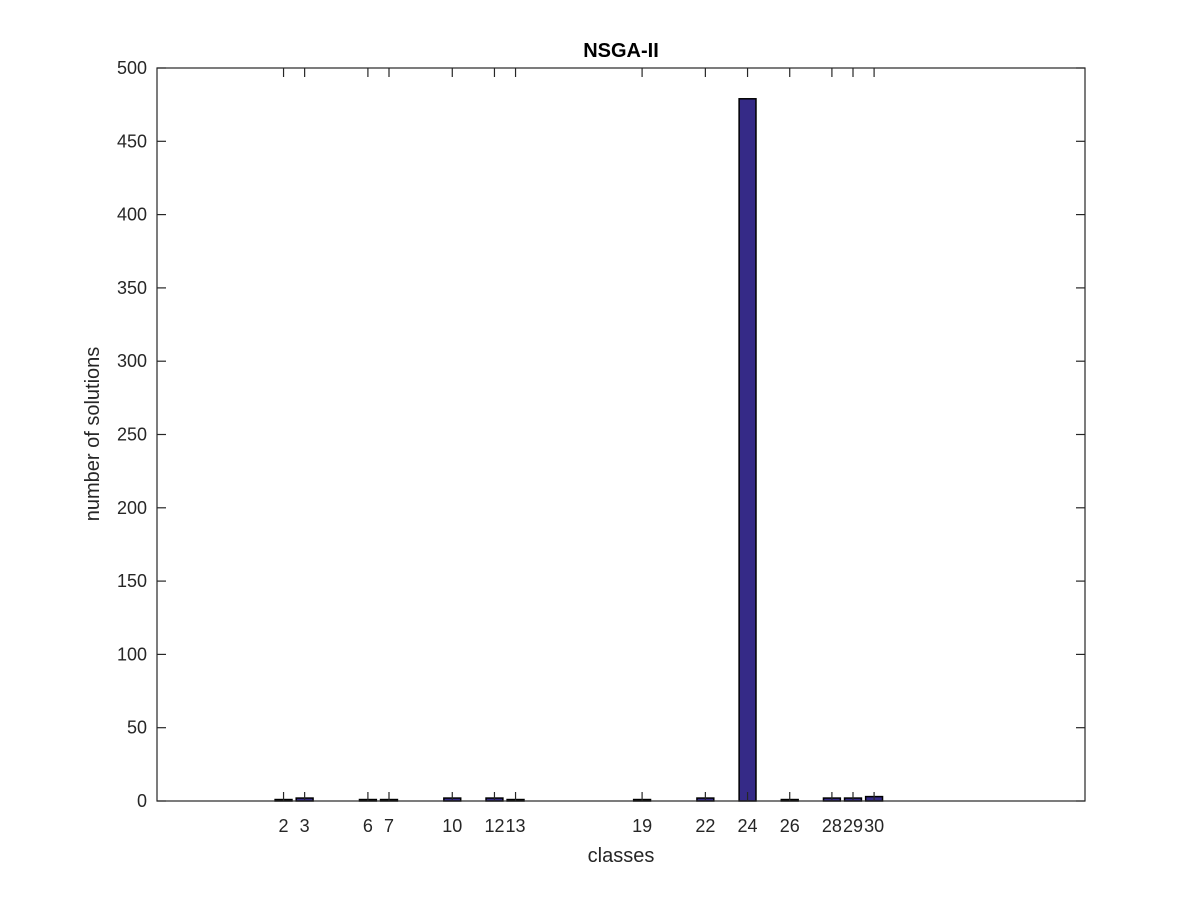  I want to click on x-tick-label: 6, so click(368, 826).